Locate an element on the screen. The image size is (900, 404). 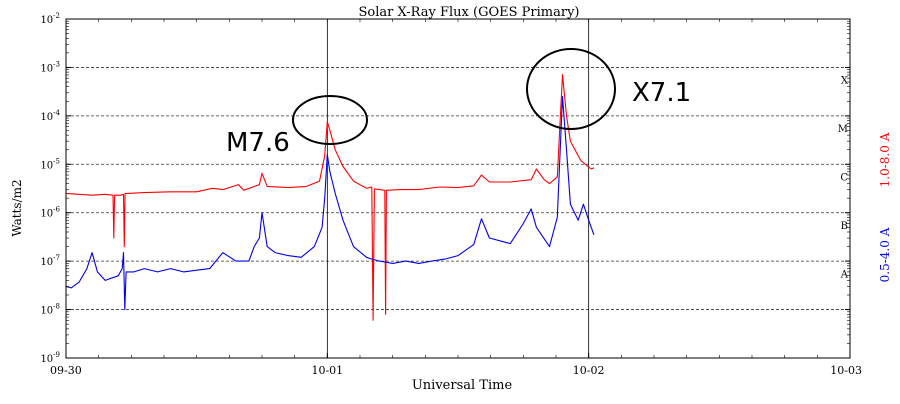
annotation-ellipse-X7.1 is located at coordinates (571, 89).